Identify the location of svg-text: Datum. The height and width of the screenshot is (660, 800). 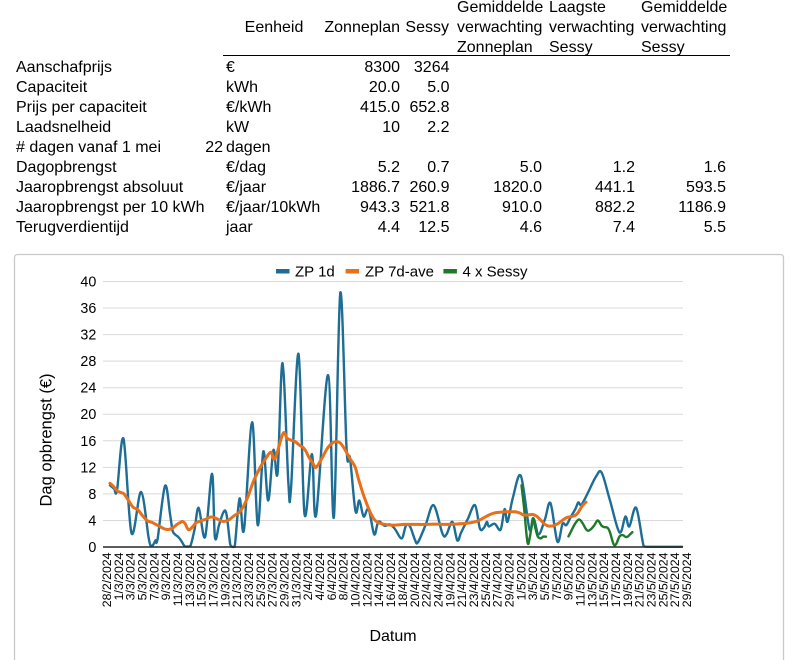
(392, 636).